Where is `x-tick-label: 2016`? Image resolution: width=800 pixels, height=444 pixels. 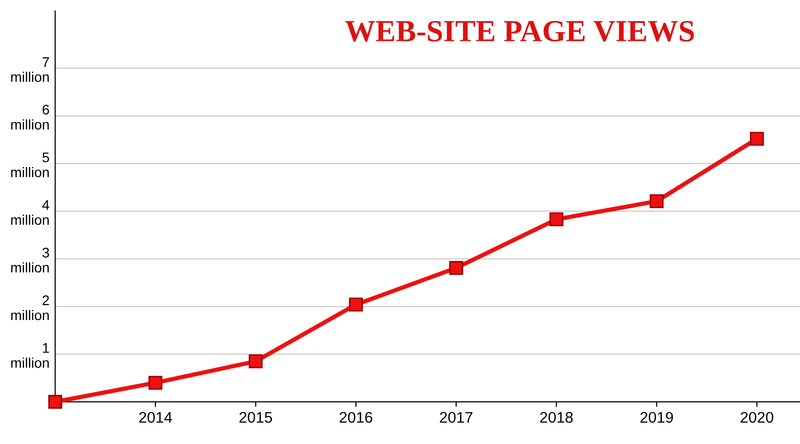
x-tick-label: 2016 is located at coordinates (356, 417).